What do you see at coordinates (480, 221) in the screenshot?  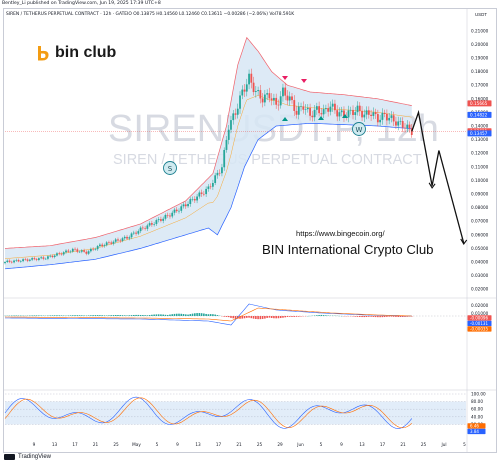 I see `price-axis-label: 0.07000` at bounding box center [480, 221].